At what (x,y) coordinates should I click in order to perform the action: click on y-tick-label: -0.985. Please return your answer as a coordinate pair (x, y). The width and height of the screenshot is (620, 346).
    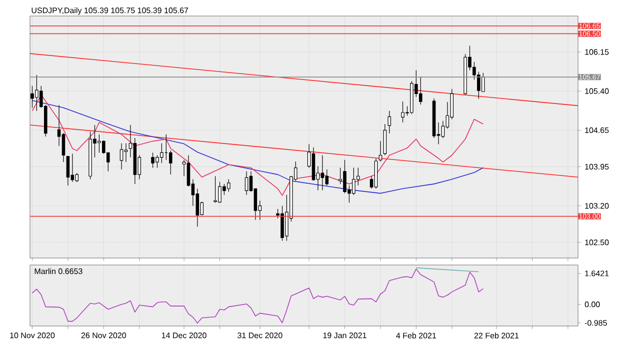
    Looking at the image, I should click on (595, 323).